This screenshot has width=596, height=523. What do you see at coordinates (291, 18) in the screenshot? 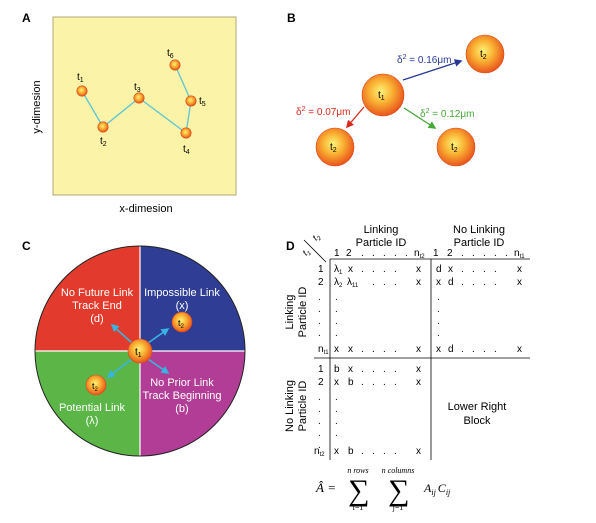
I see `panel-b-label: B` at bounding box center [291, 18].